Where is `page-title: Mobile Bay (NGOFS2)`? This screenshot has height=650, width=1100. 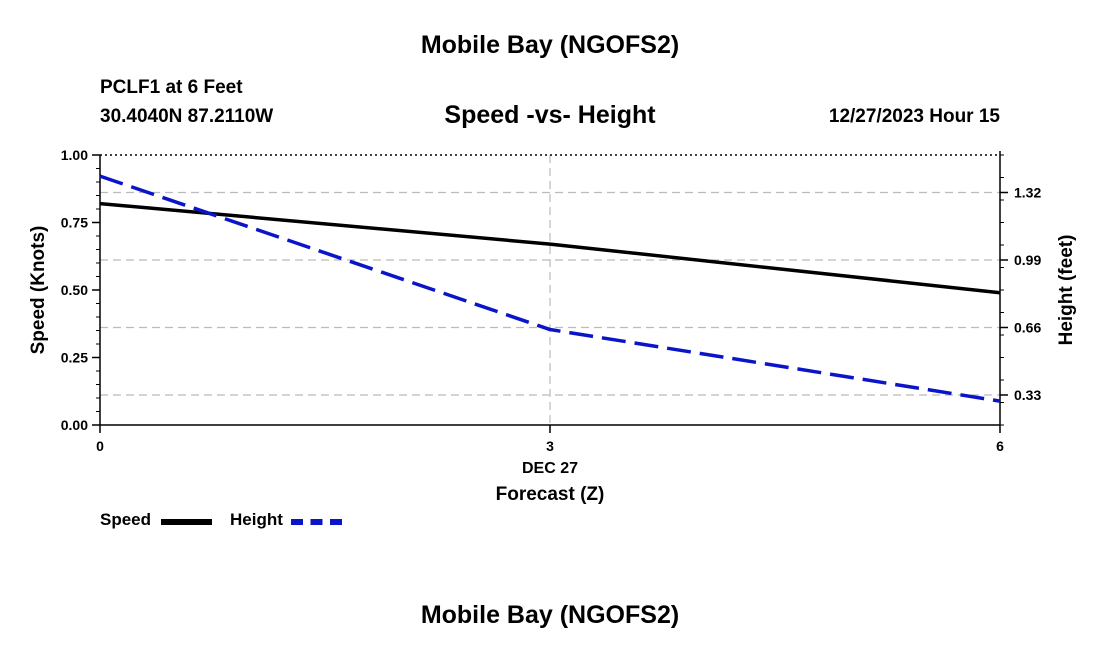 page-title: Mobile Bay (NGOFS2) is located at coordinates (550, 45).